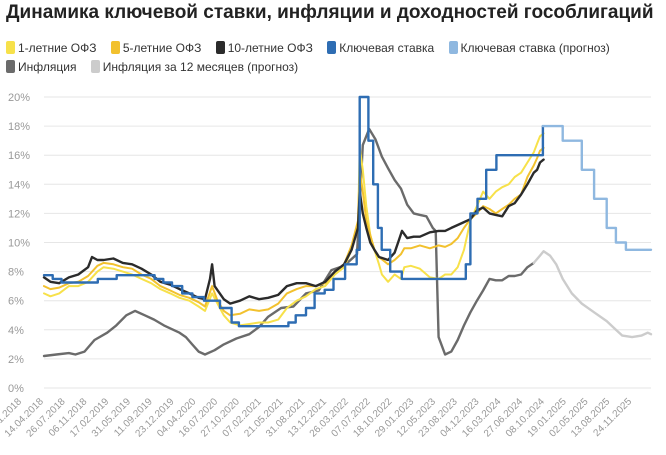 Image resolution: width=666 pixels, height=455 pixels. Describe the element at coordinates (162, 47) in the screenshot. I see `legend-label: 5-летние ОФЗ` at that location.